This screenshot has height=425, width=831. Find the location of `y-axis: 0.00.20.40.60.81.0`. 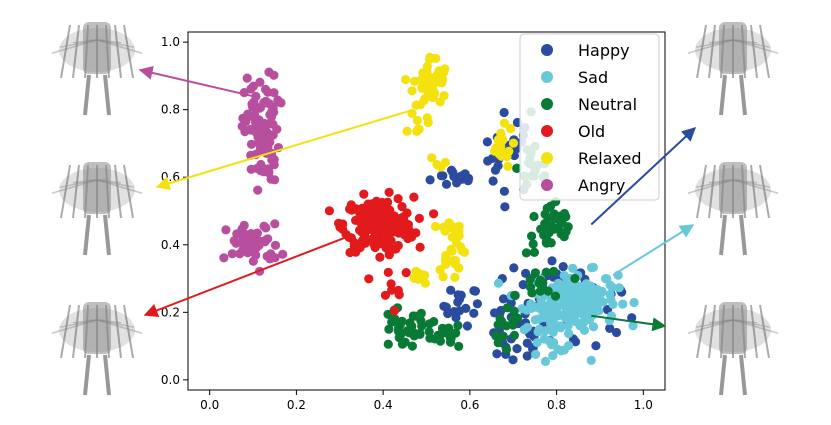

y-axis: 0.00.20.40.60.81.0 is located at coordinates (174, 211).